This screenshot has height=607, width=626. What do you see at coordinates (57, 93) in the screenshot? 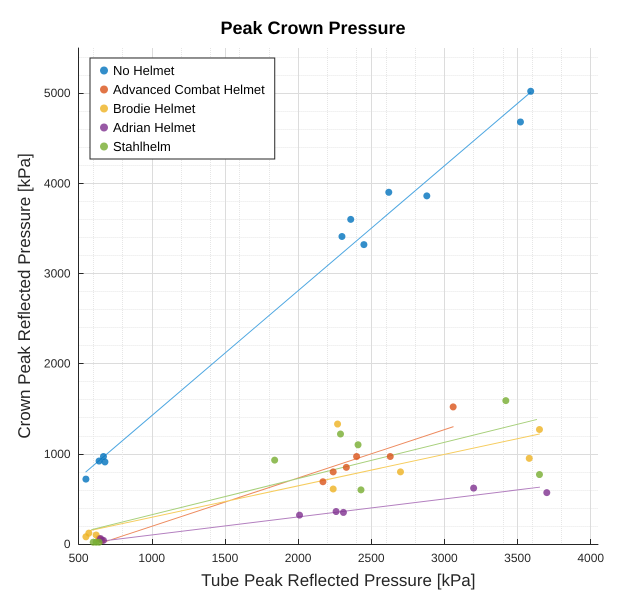
I see `y-tick-label: 5000` at bounding box center [57, 93].